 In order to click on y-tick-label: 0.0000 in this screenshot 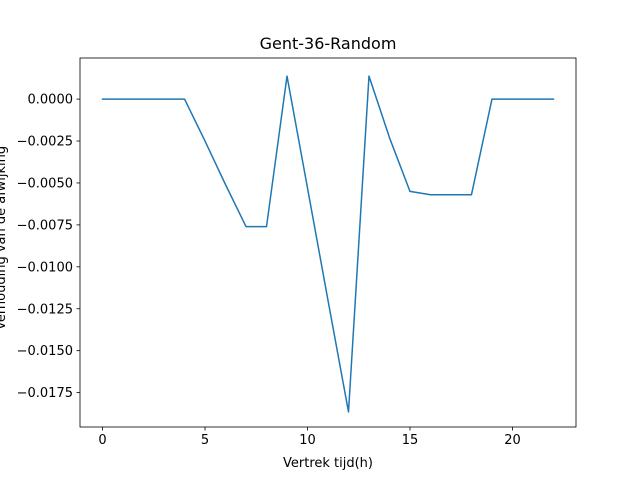, I will do `click(51, 100)`.